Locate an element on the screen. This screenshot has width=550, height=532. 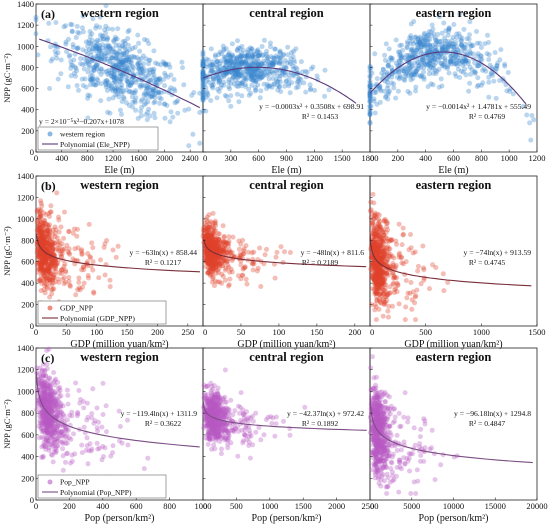
panel-title: eastern region is located at coordinates (454, 185).